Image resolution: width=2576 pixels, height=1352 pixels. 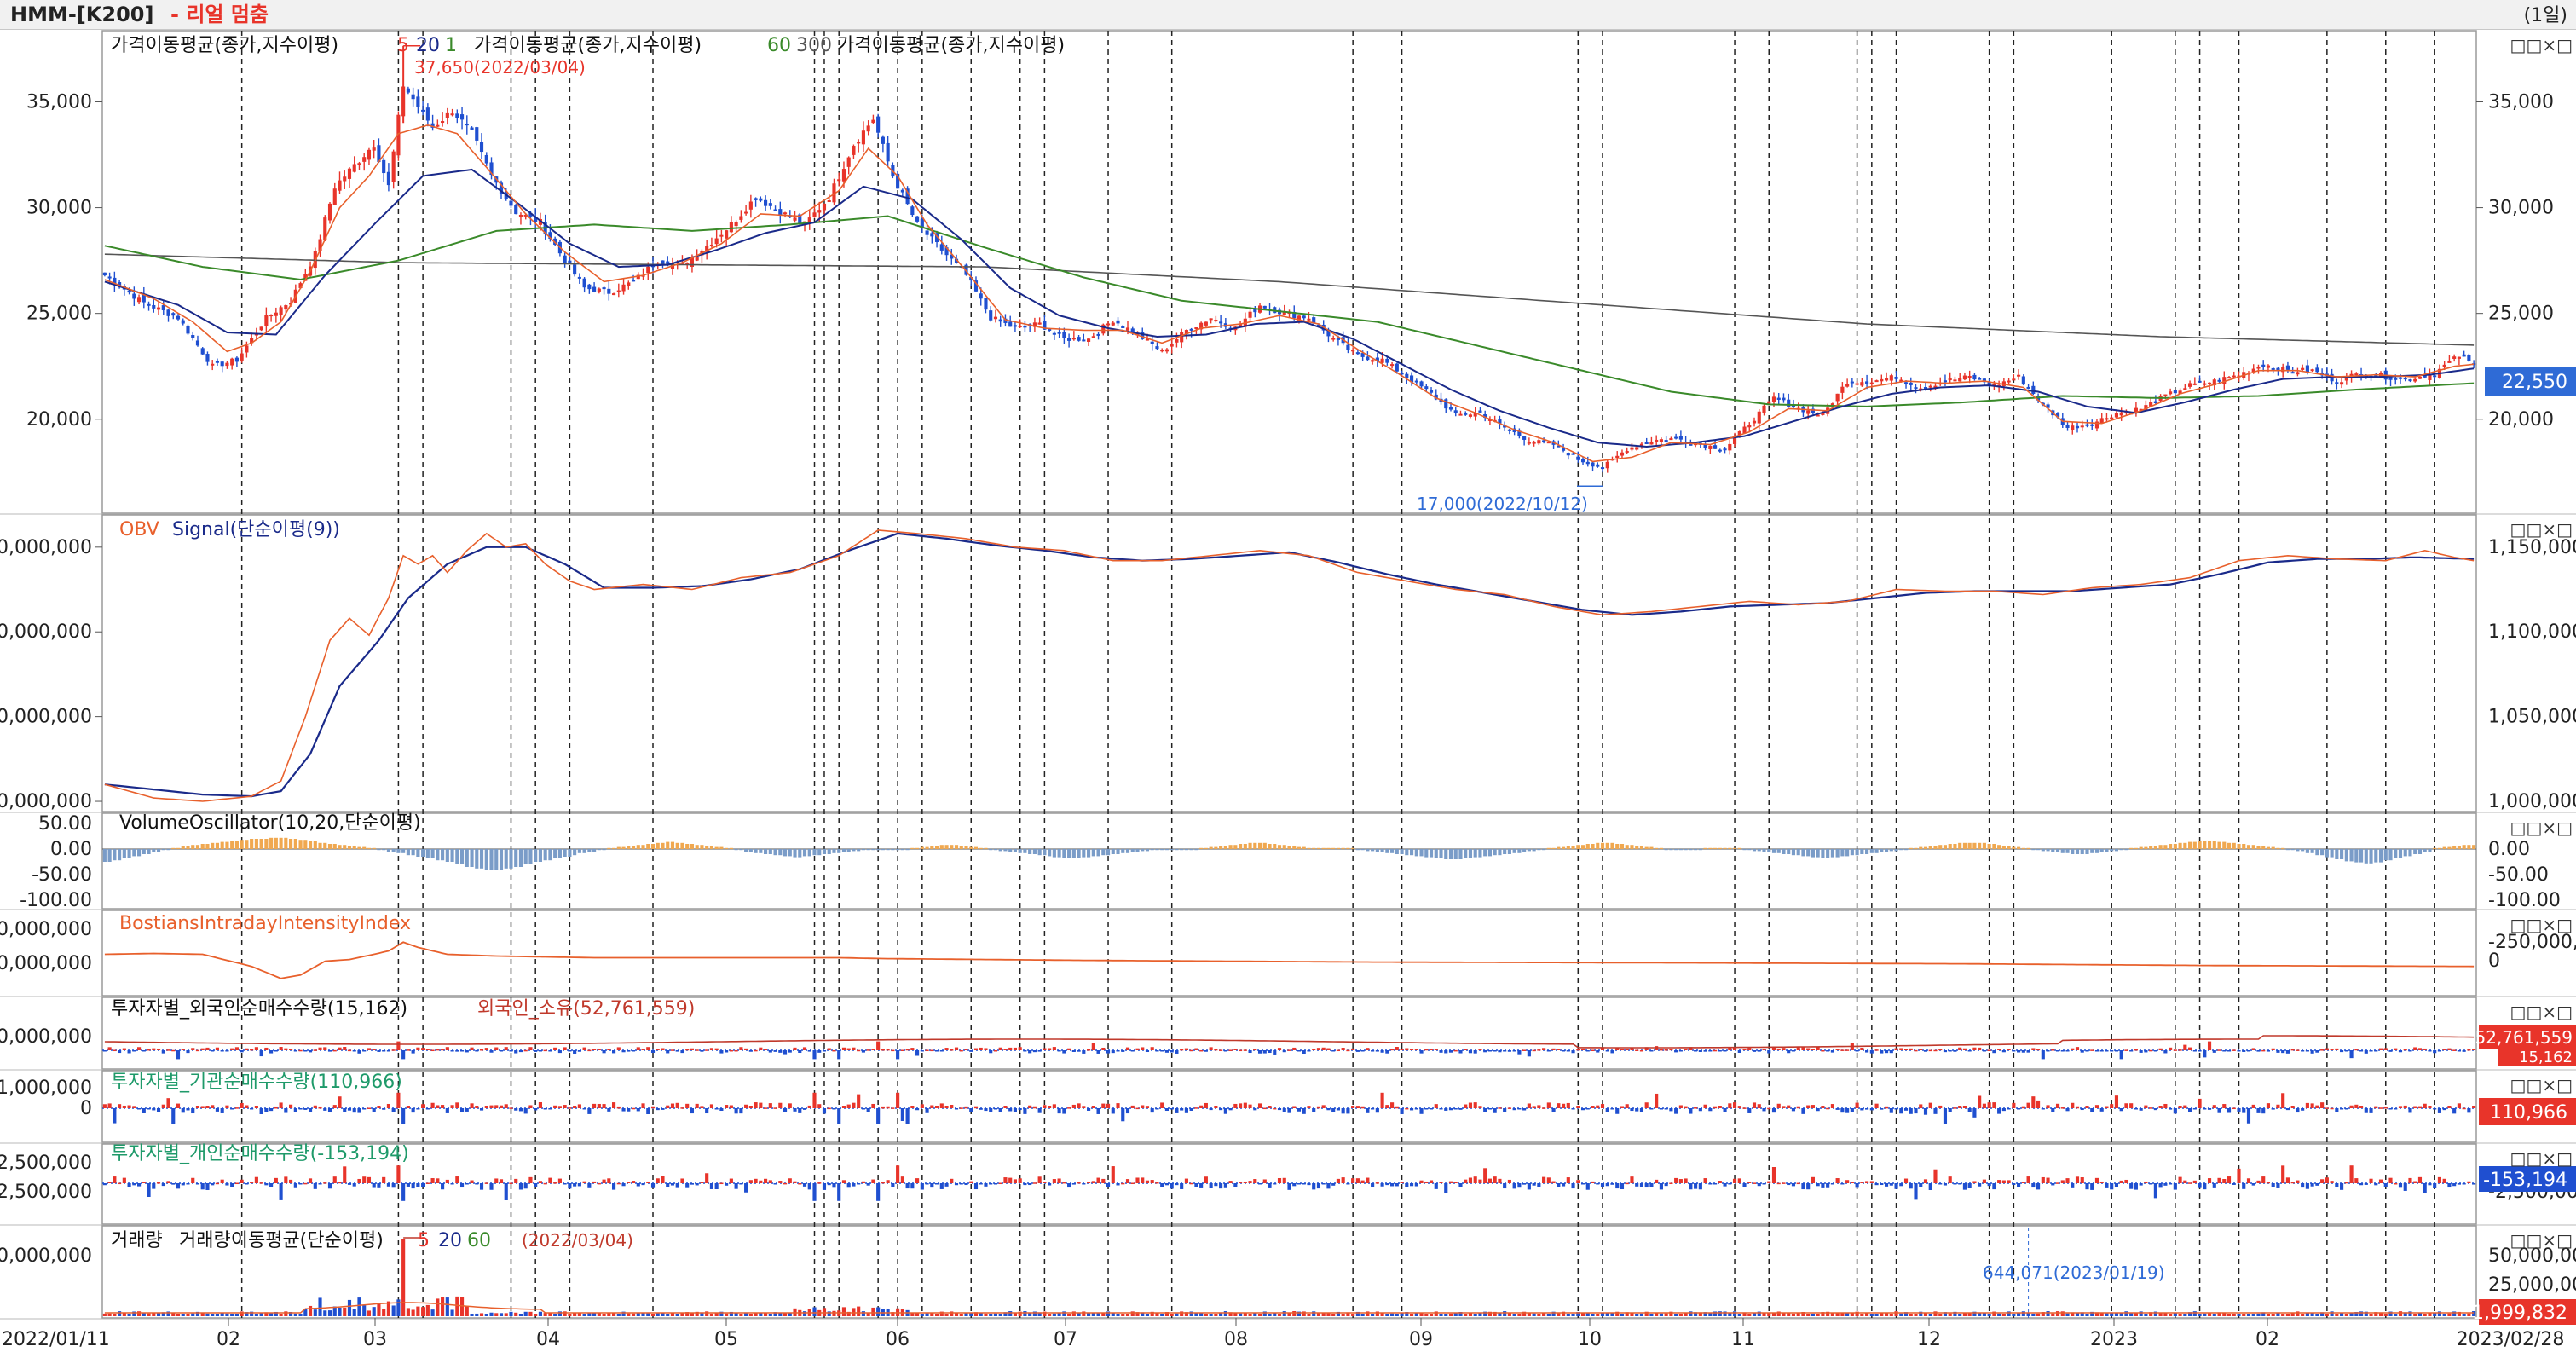 What do you see at coordinates (256, 529) in the screenshot?
I see `obv-signal-legend: Signal(단순이평(9))` at bounding box center [256, 529].